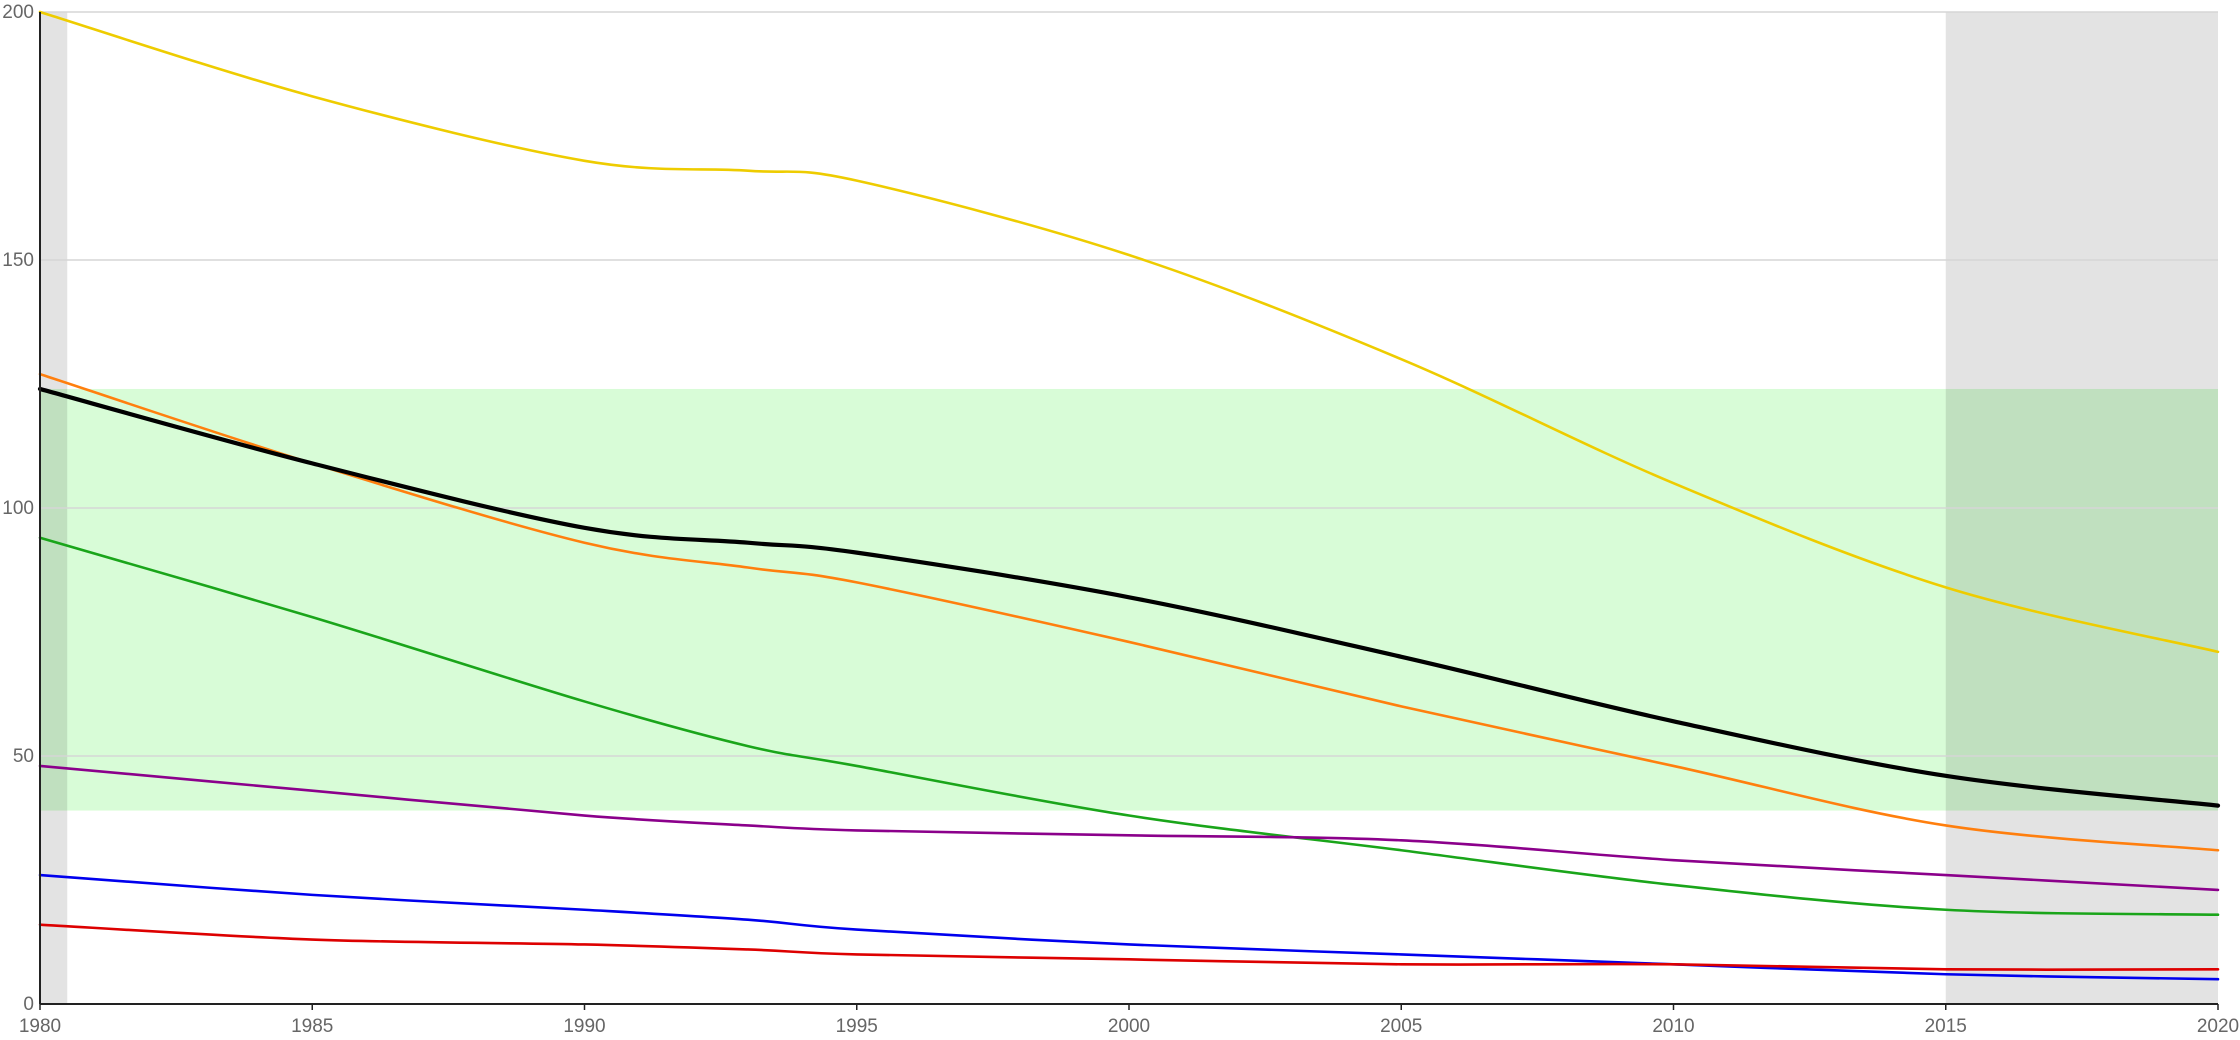 This screenshot has height=1040, width=2240. Describe the element at coordinates (1946, 1026) in the screenshot. I see `x-tick-label: 2015` at that location.